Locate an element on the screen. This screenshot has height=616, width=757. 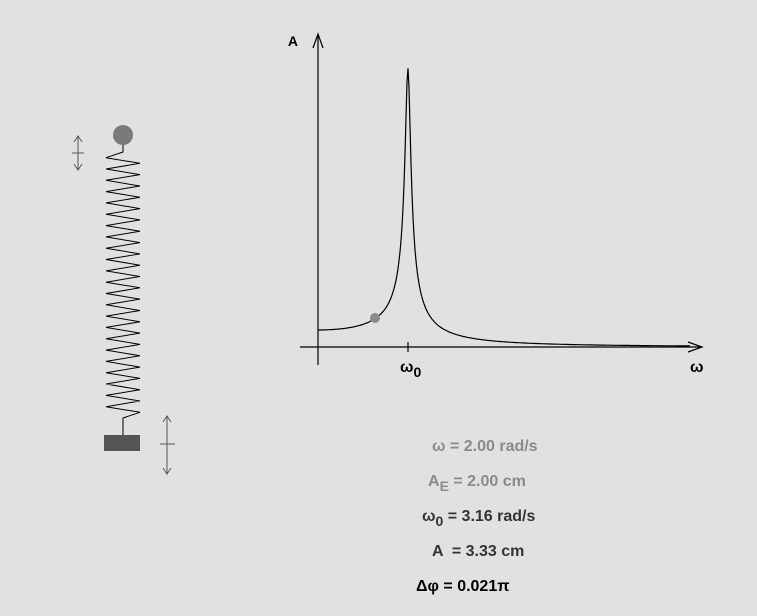
subscript: E is located at coordinates (444, 486).